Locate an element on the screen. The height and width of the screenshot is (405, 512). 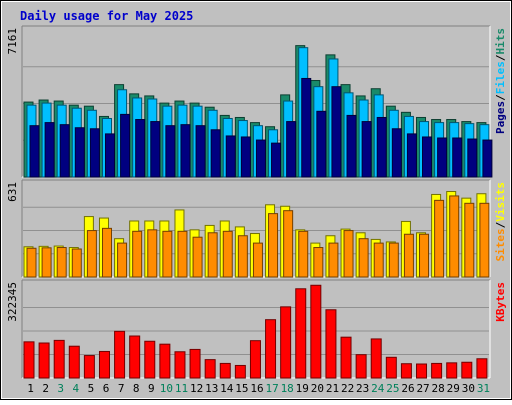
x-tick-label-day-17: 17 is located at coordinates (271, 388).